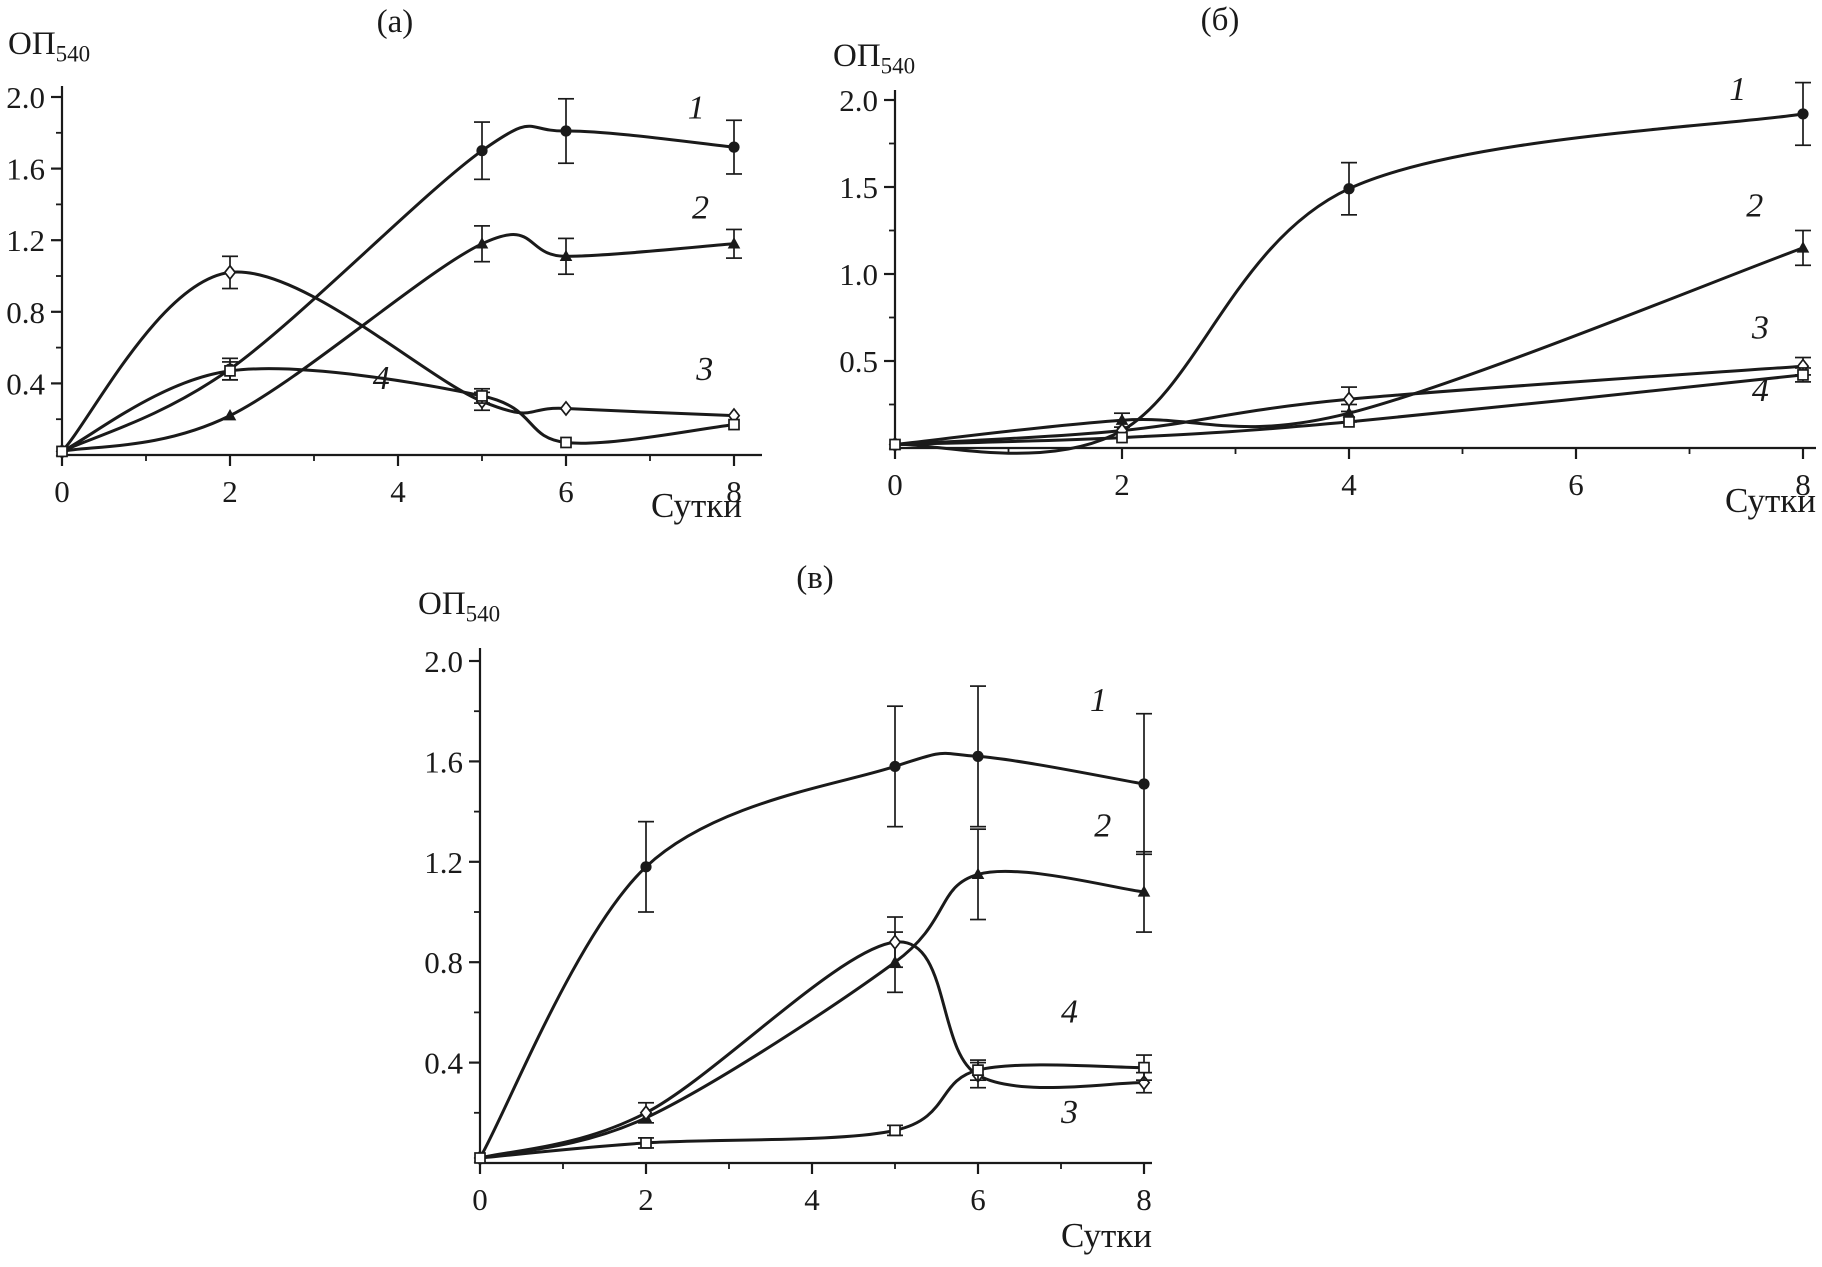 Image resolution: width=1822 pixels, height=1267 pixels. I want to click on panel-b-y-axis-label: ОП540, so click(874, 59).